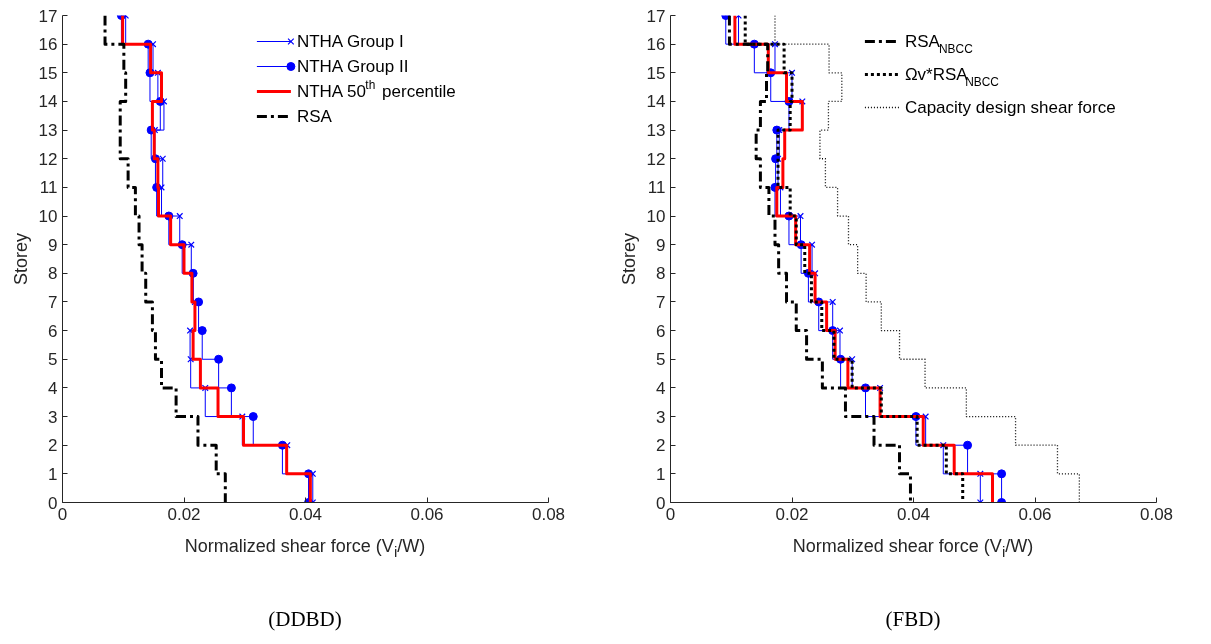  Describe the element at coordinates (350, 41) in the screenshot. I see `legend-label: NTHA Group I` at that location.